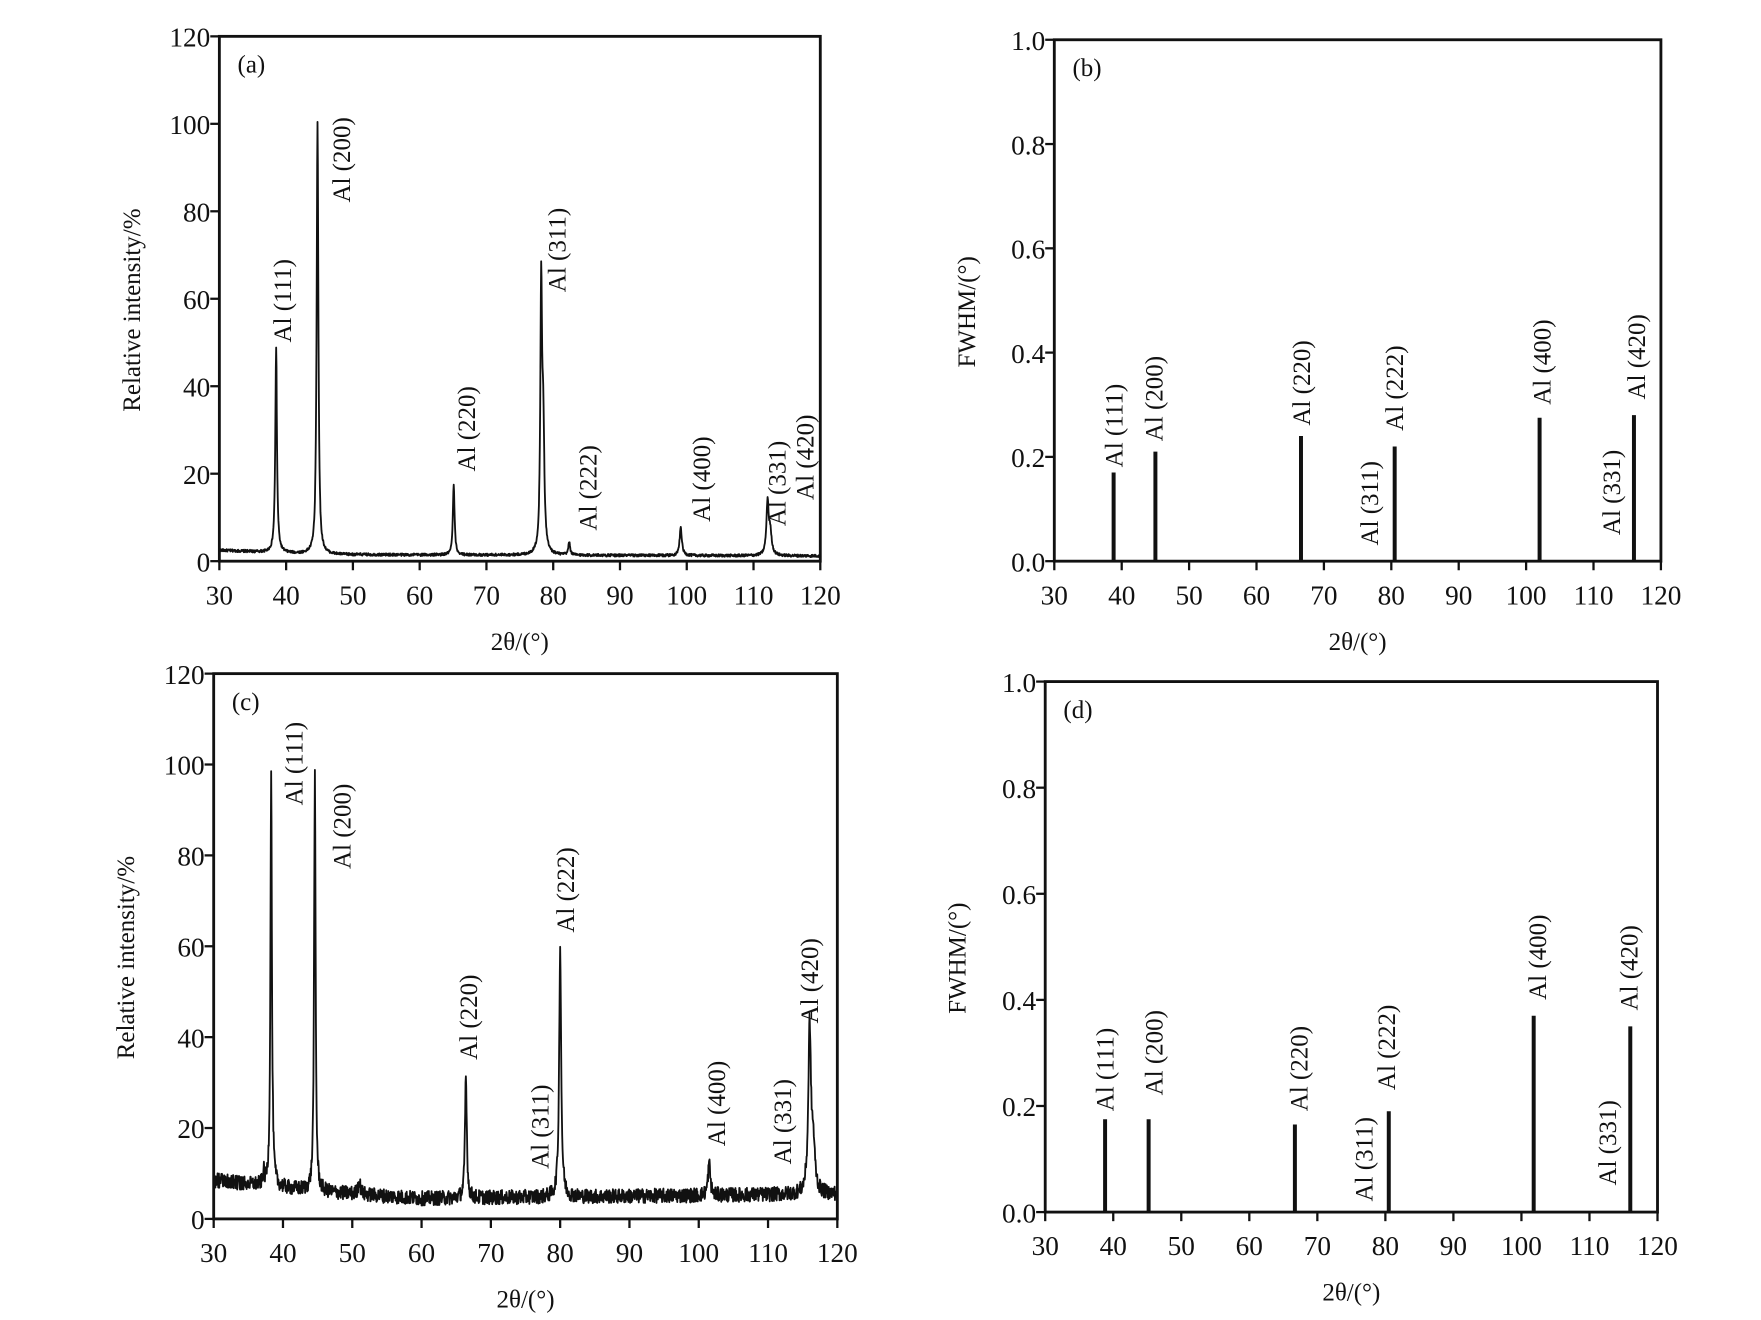  I want to click on y-tick-label: 100, so click(184, 766).